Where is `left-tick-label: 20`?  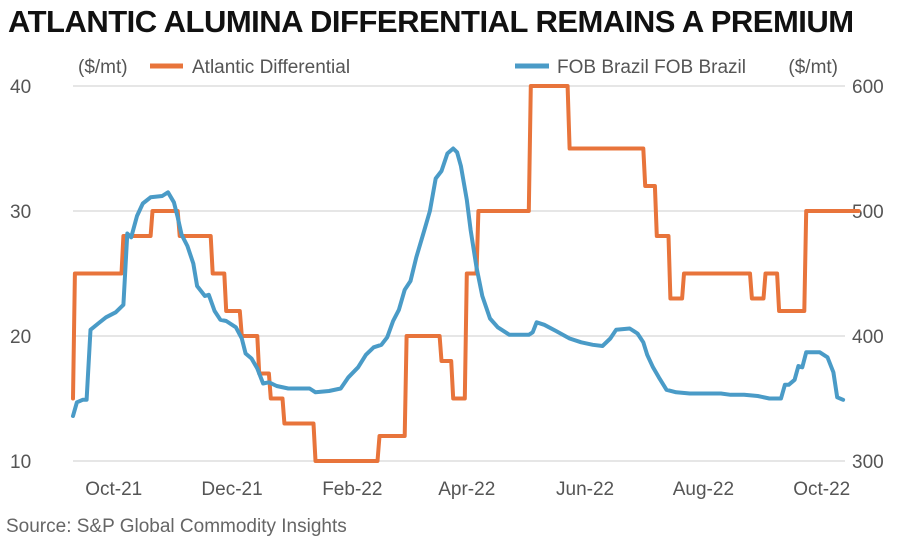 left-tick-label: 20 is located at coordinates (20, 337).